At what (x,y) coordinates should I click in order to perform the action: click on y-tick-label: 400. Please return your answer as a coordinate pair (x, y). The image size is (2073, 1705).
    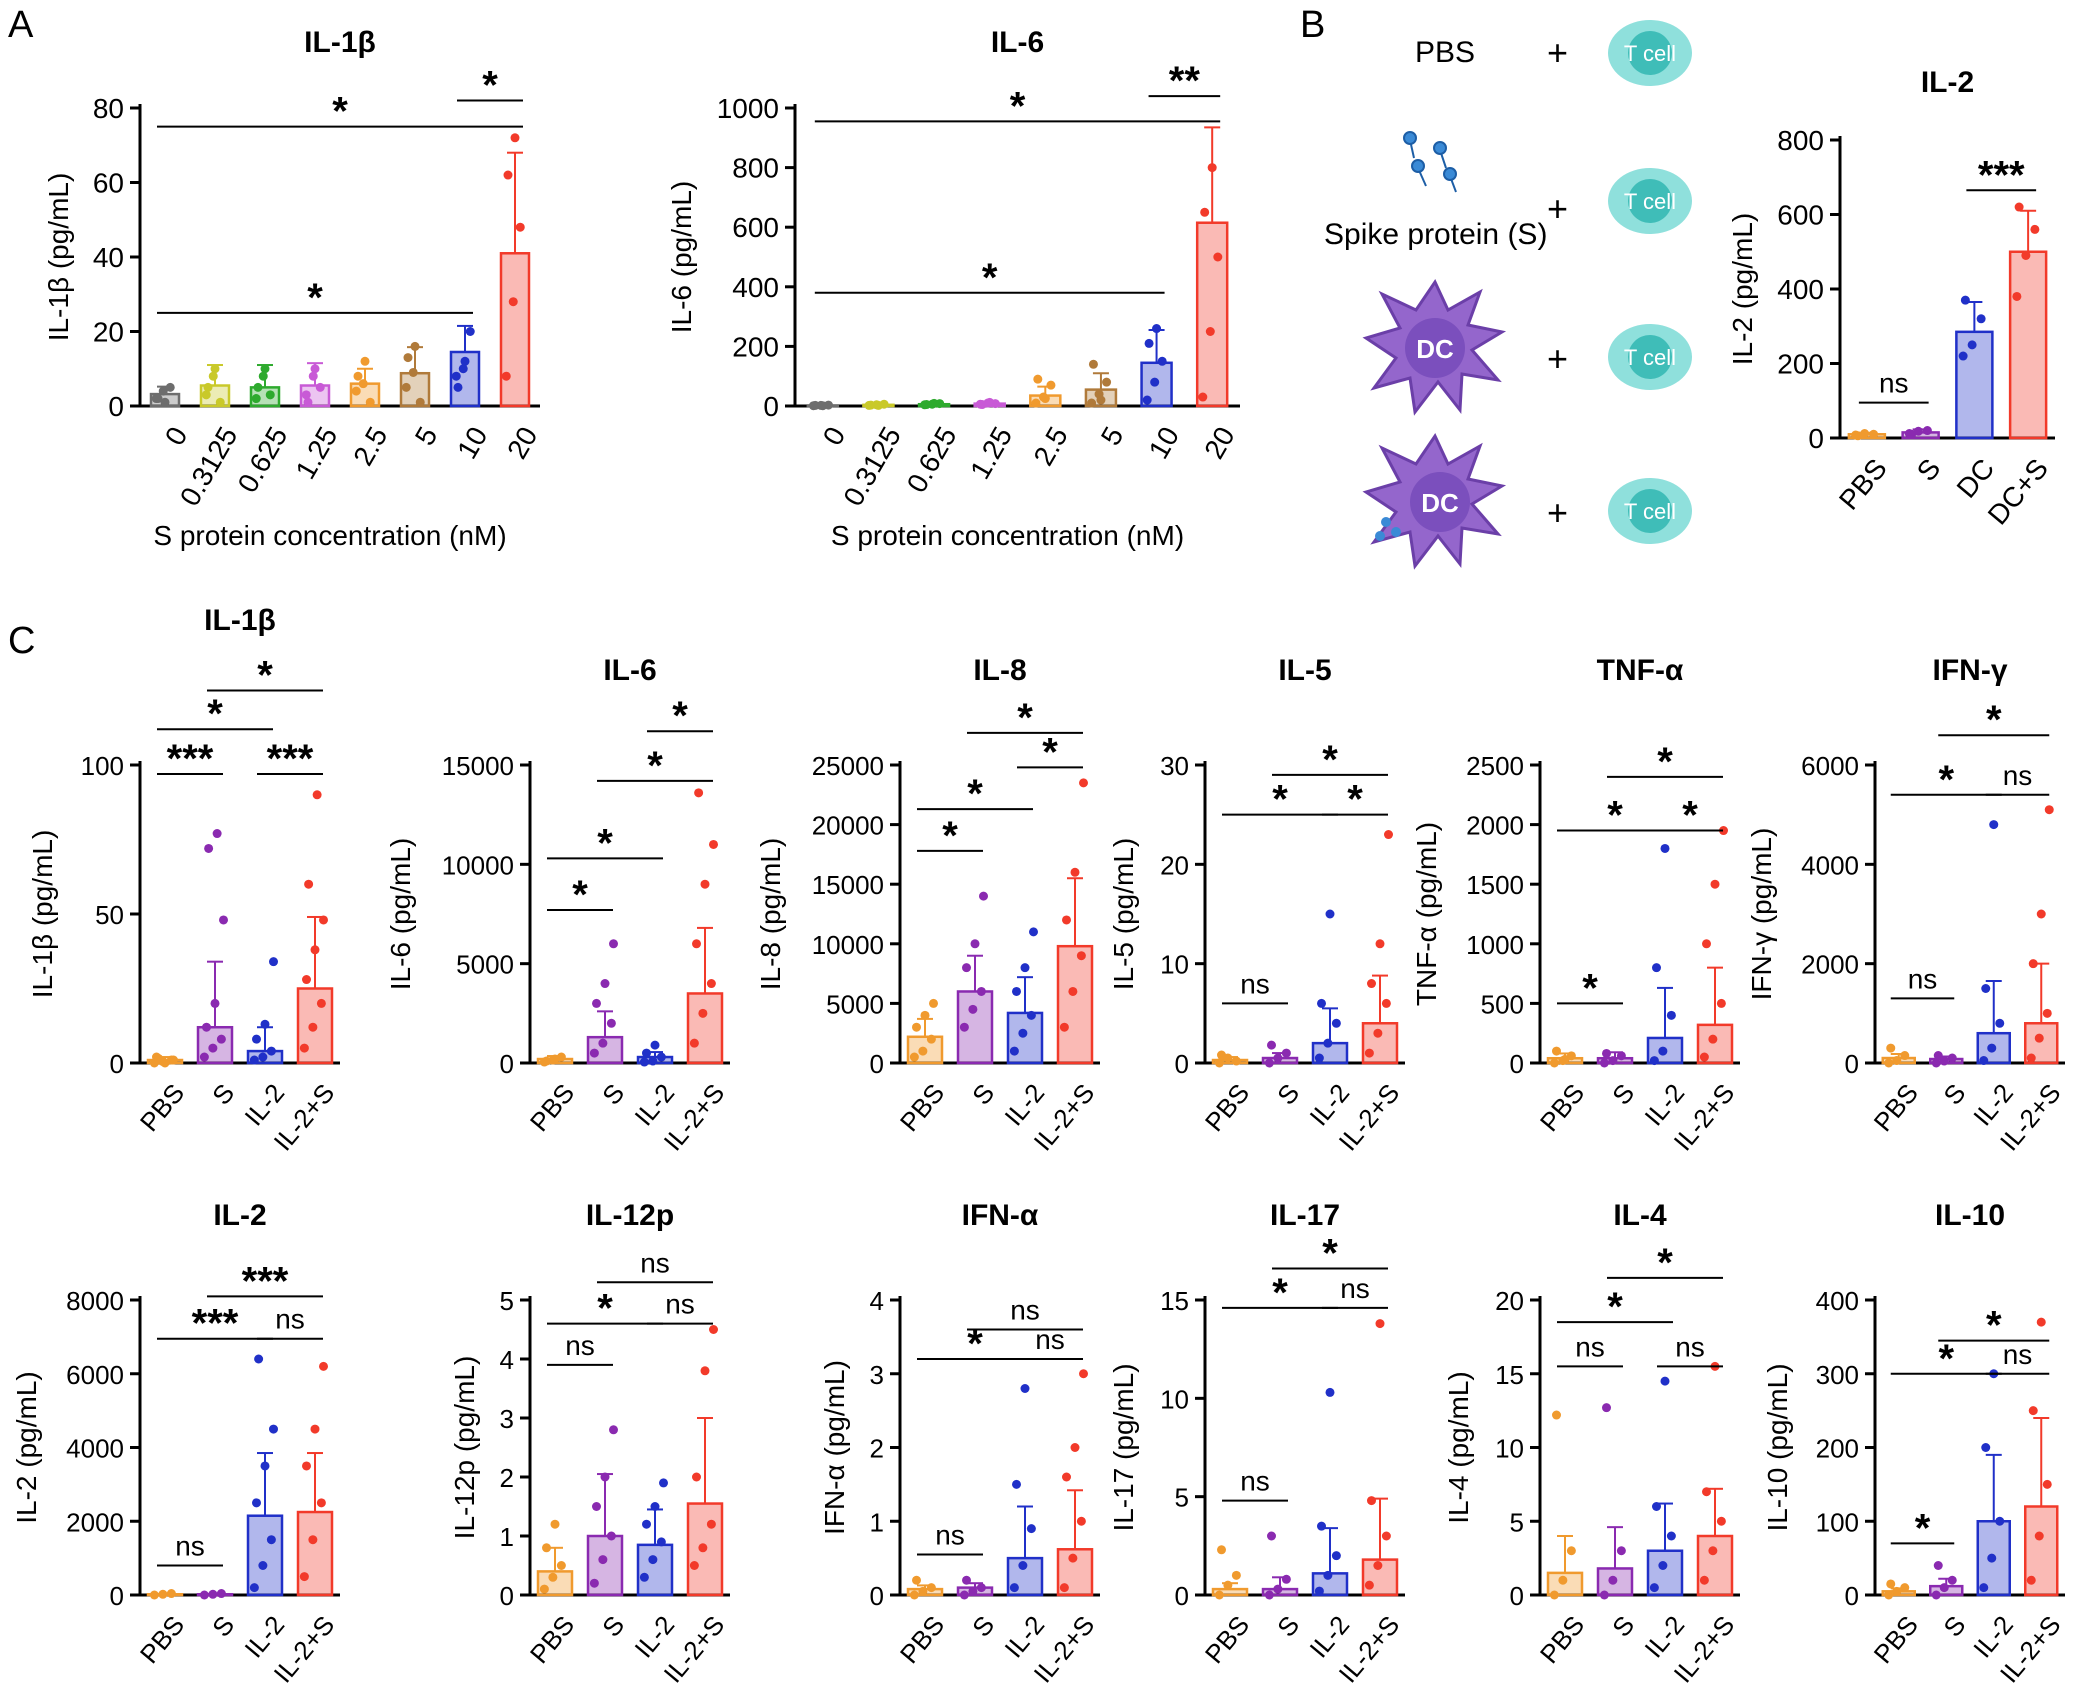
    Looking at the image, I should click on (1800, 289).